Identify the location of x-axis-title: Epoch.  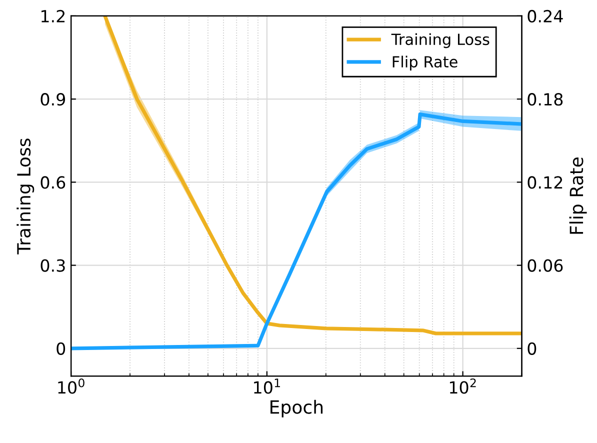
(296, 409).